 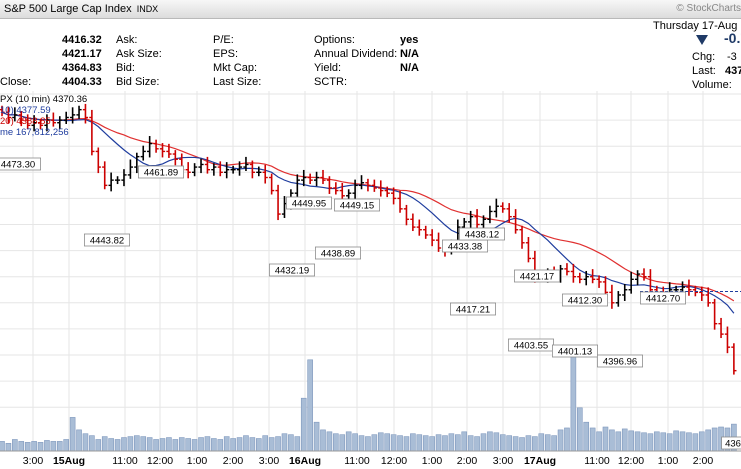 I want to click on price-annotation: 4417.21, so click(x=472, y=309).